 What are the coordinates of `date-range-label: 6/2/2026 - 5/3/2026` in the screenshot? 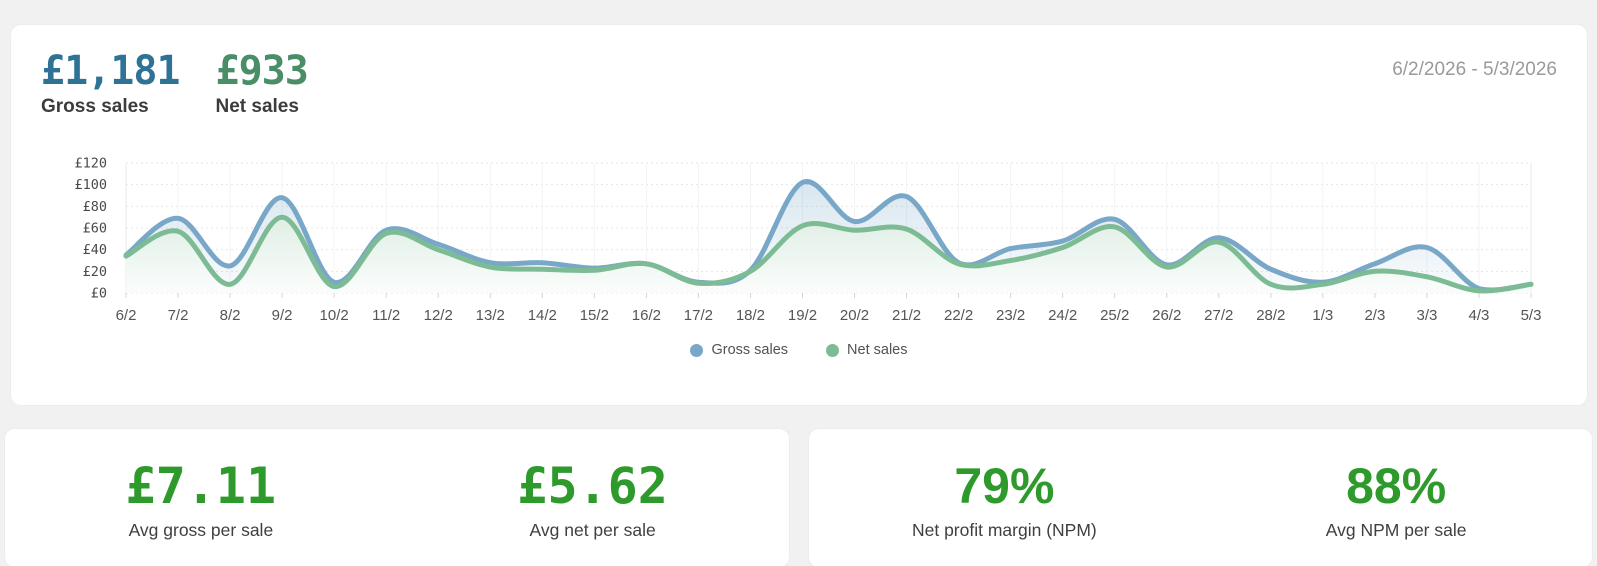 It's located at (1474, 69).